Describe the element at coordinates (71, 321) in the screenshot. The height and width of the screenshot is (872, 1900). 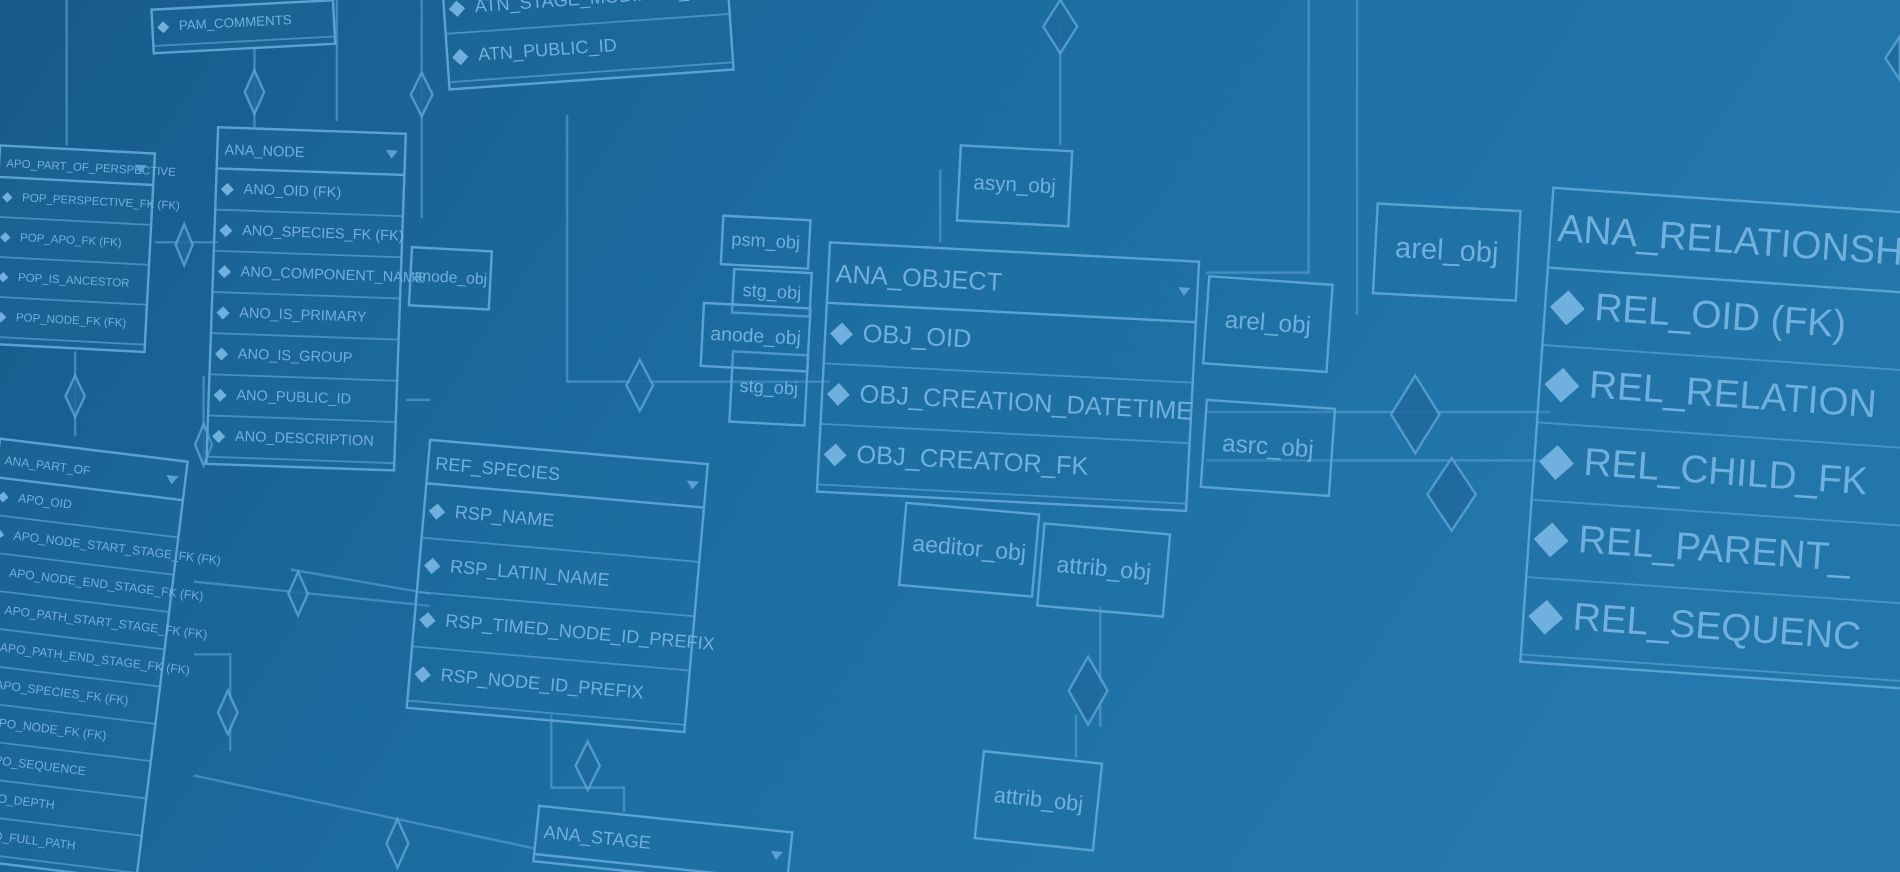
I see `field-name: POP_NODE_FK (FK)` at that location.